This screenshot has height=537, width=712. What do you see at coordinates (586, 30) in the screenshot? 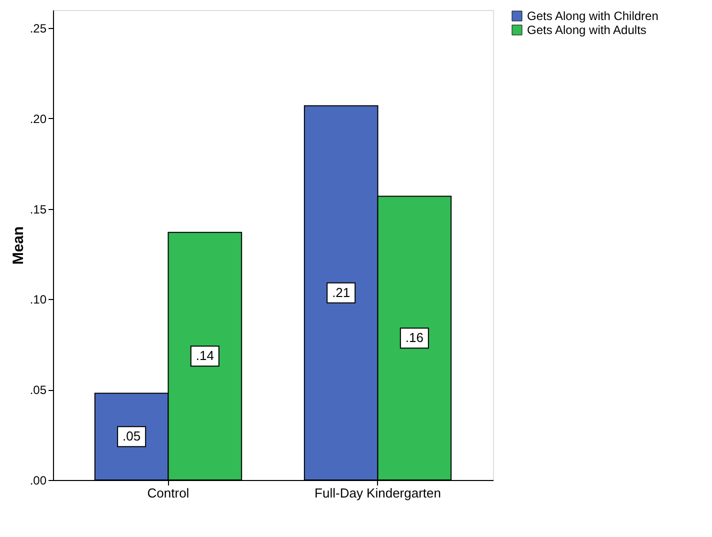
I see `legend-label: Gets Along with Adults` at bounding box center [586, 30].